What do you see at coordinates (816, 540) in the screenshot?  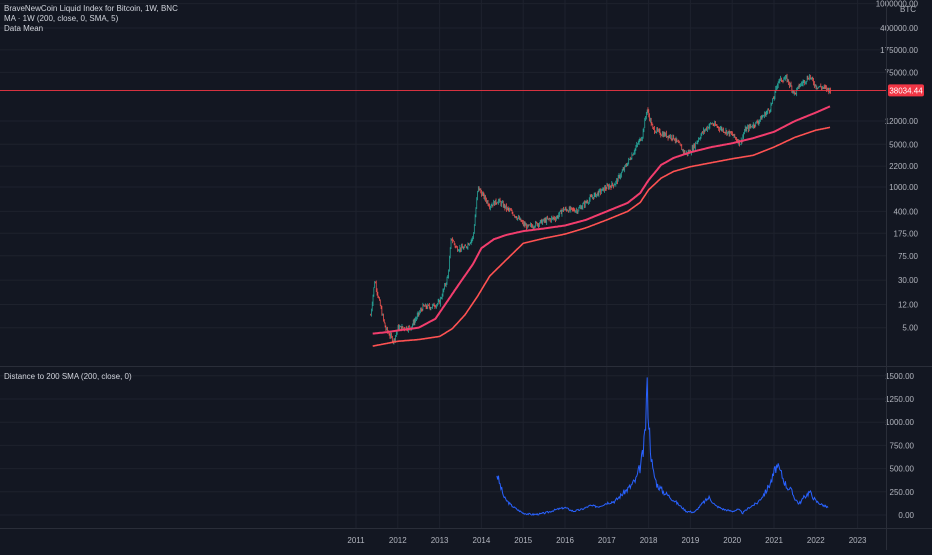 I see `x-tick-label: 2022` at bounding box center [816, 540].